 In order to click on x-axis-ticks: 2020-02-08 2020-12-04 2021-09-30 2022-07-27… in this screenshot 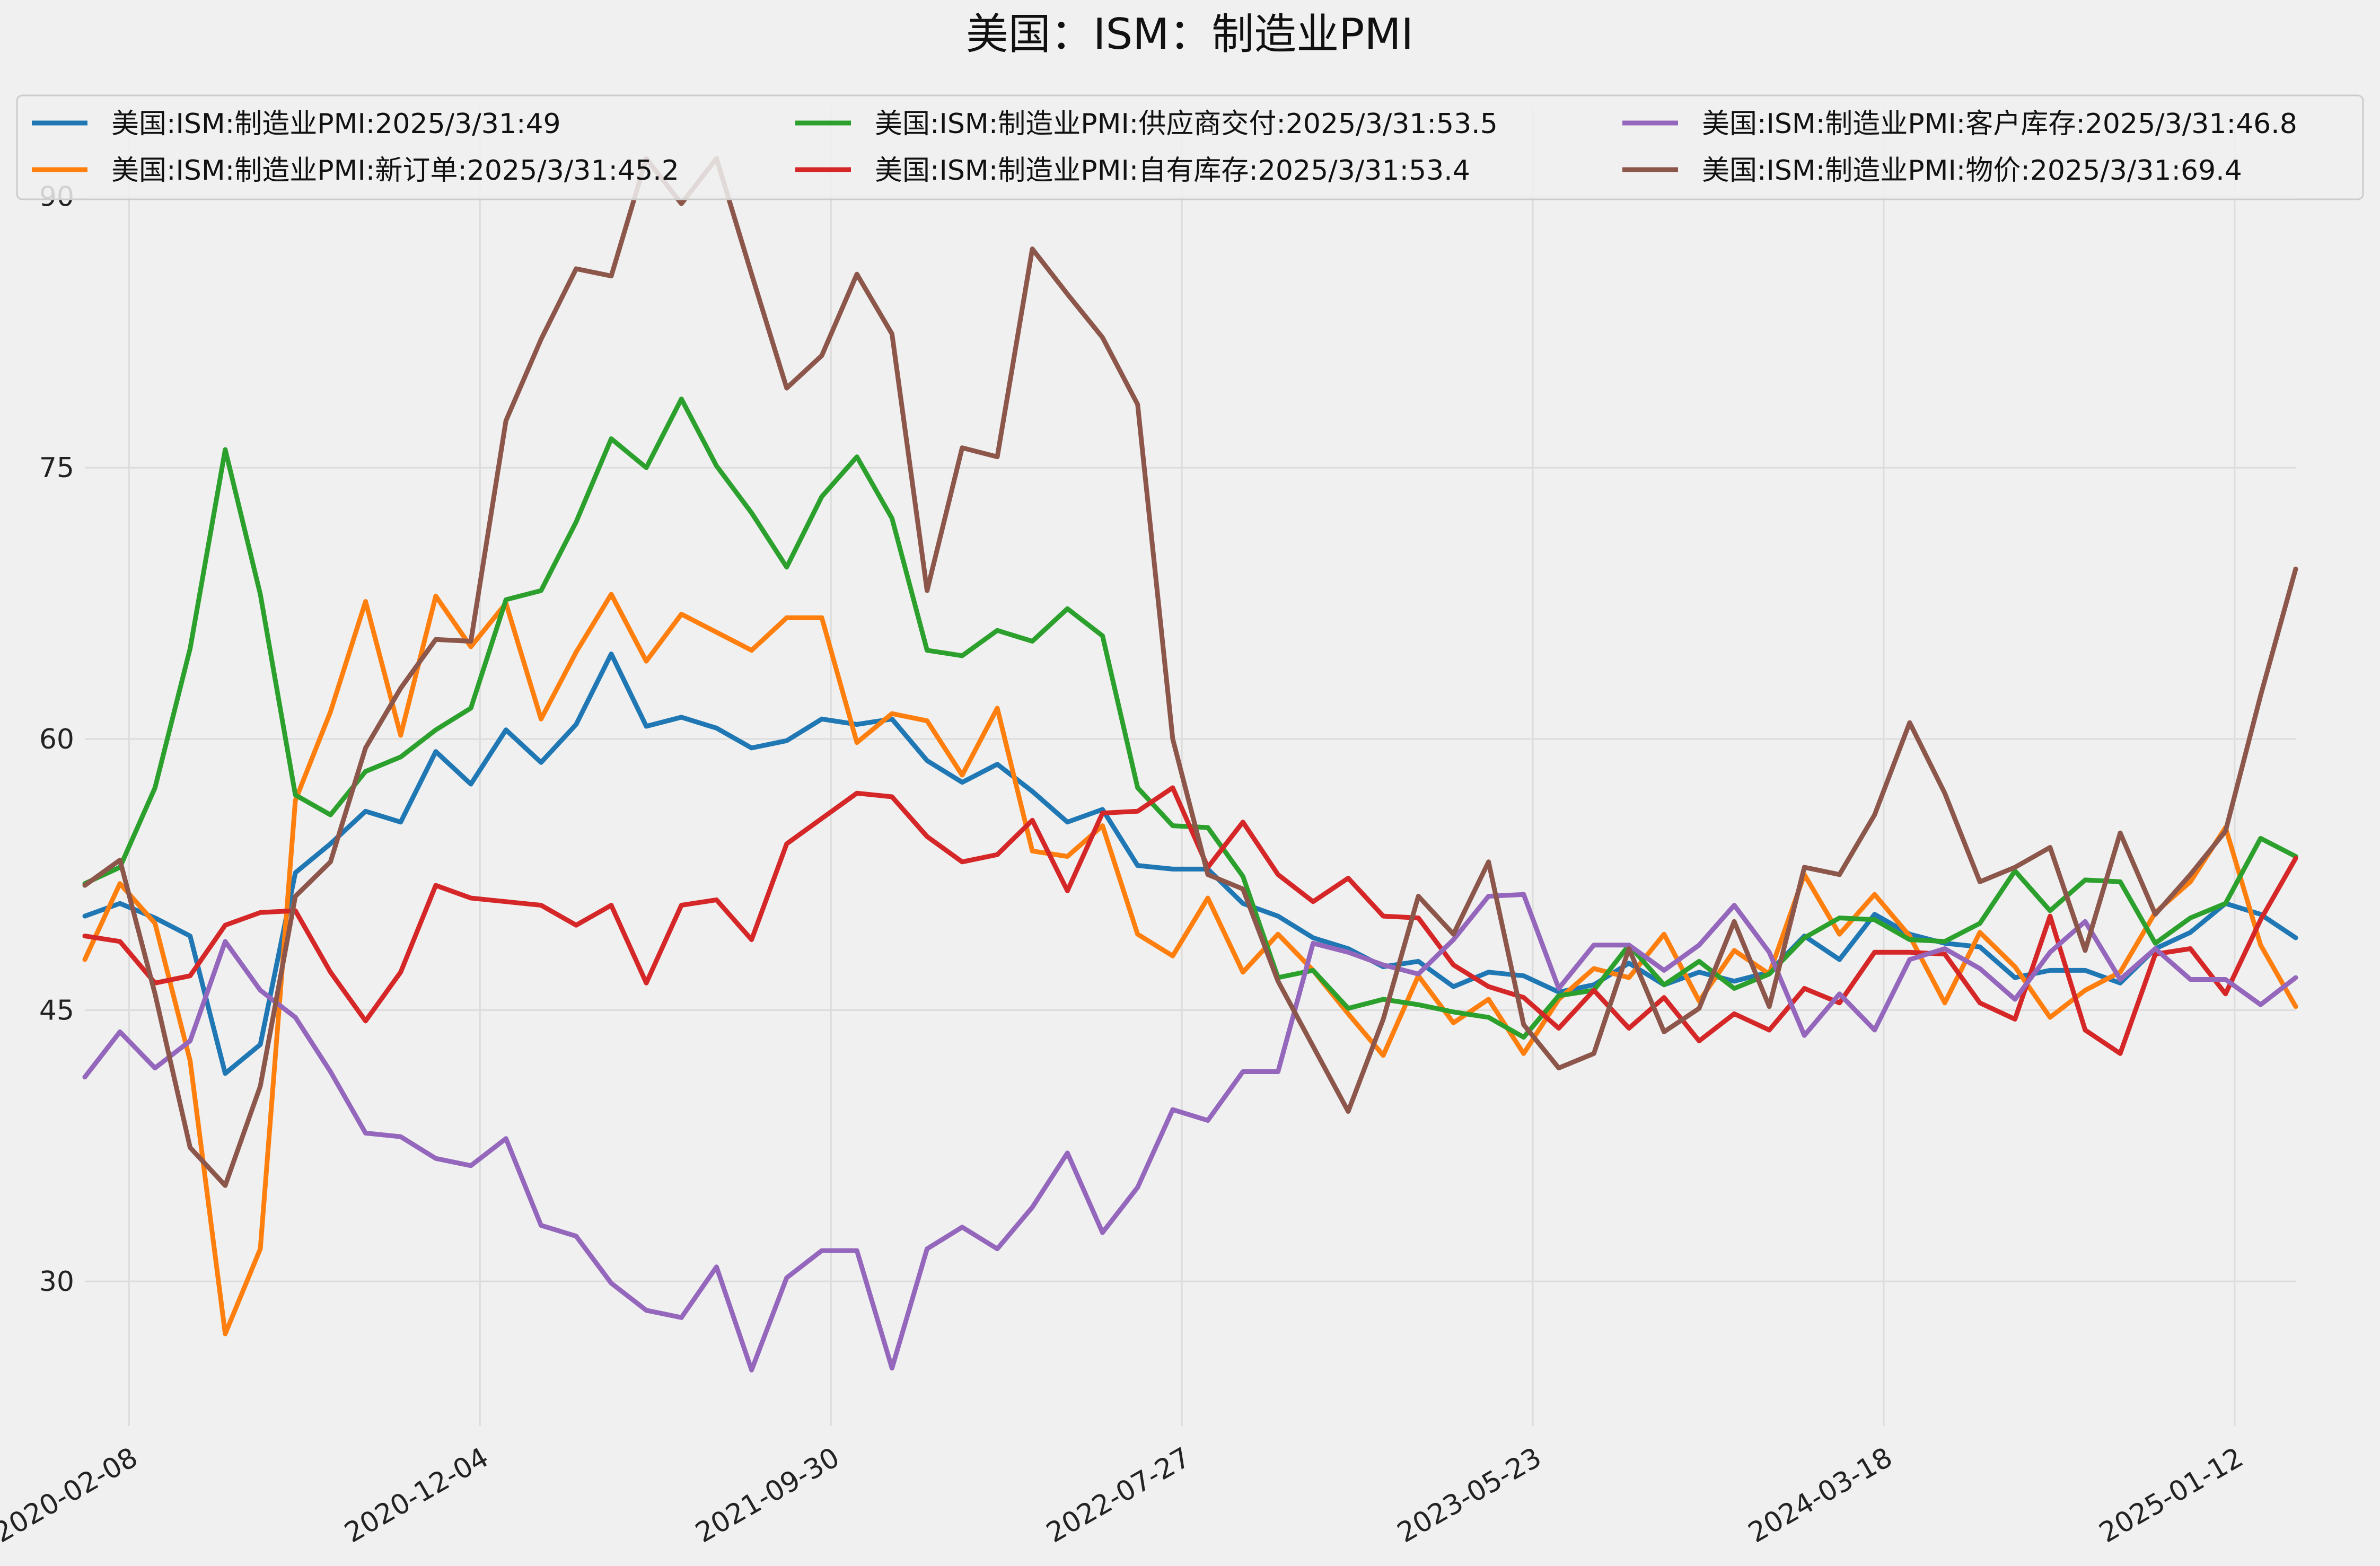, I will do `click(1124, 1495)`.